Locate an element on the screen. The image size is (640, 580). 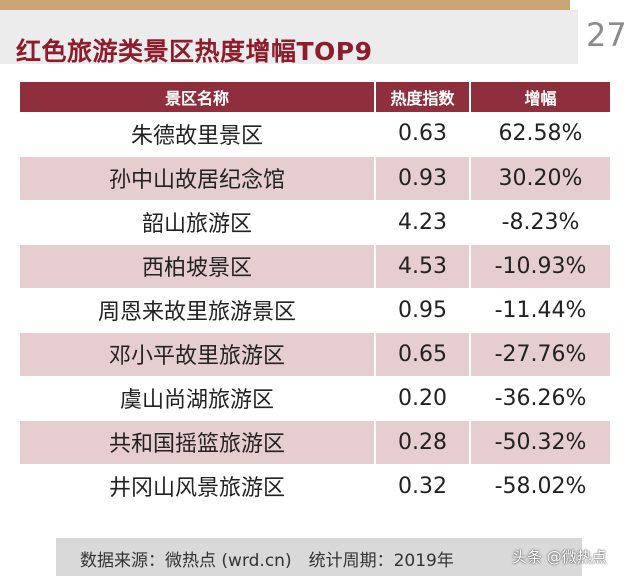
table-row: 西柏坡景区 4.53 -10.93% is located at coordinates (315, 266).